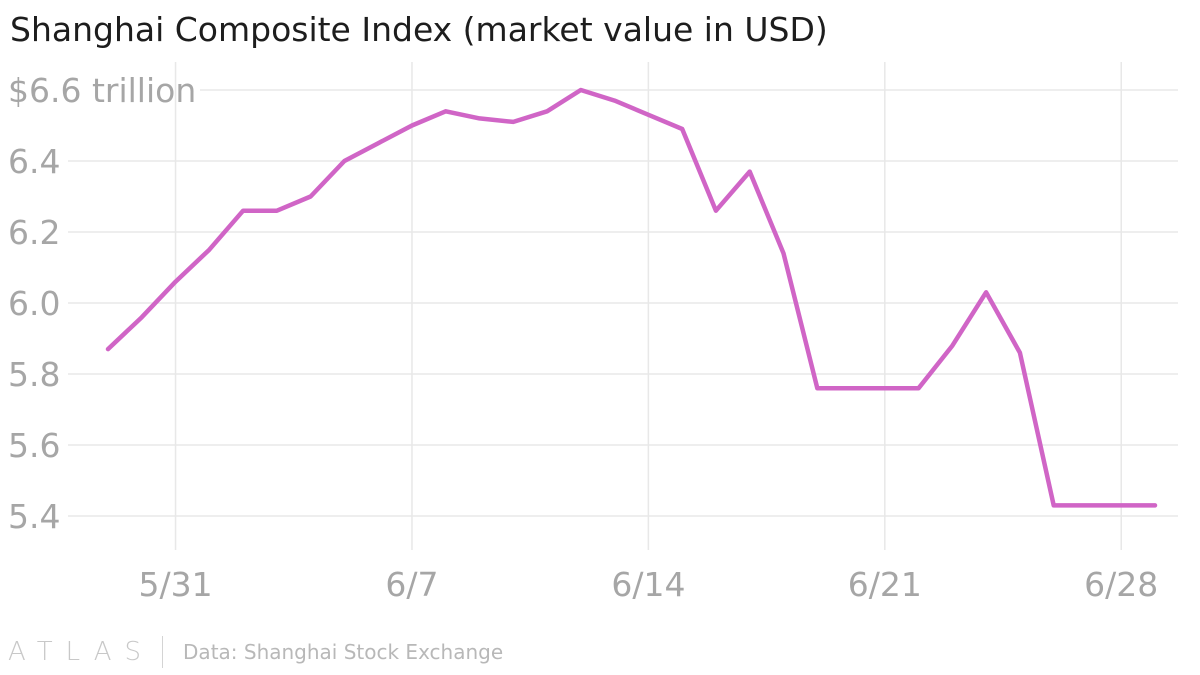  I want to click on y-tick-label: 5.8, so click(34, 374).